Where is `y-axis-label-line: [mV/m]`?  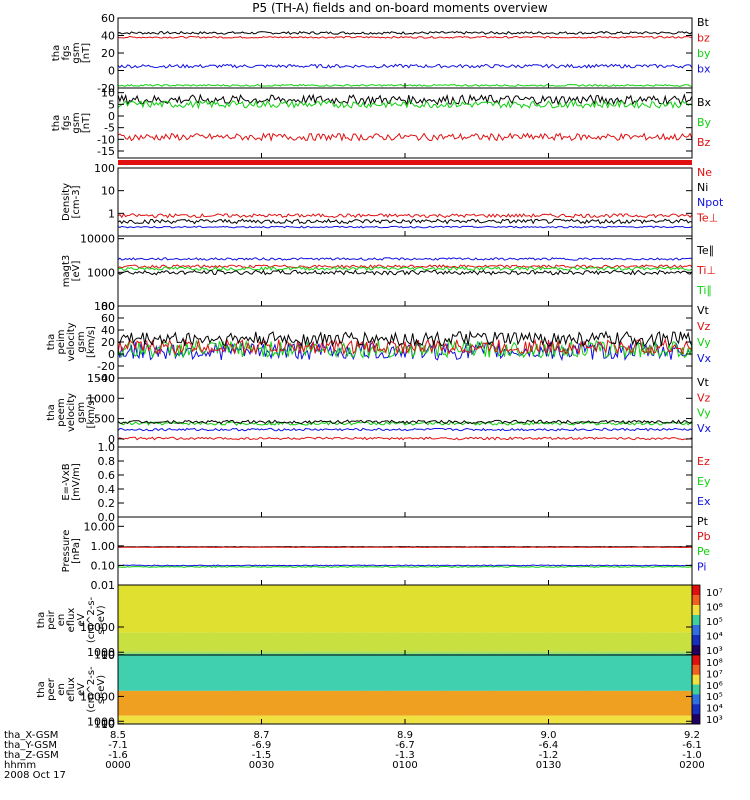 y-axis-label-line: [mV/m] is located at coordinates (76, 482).